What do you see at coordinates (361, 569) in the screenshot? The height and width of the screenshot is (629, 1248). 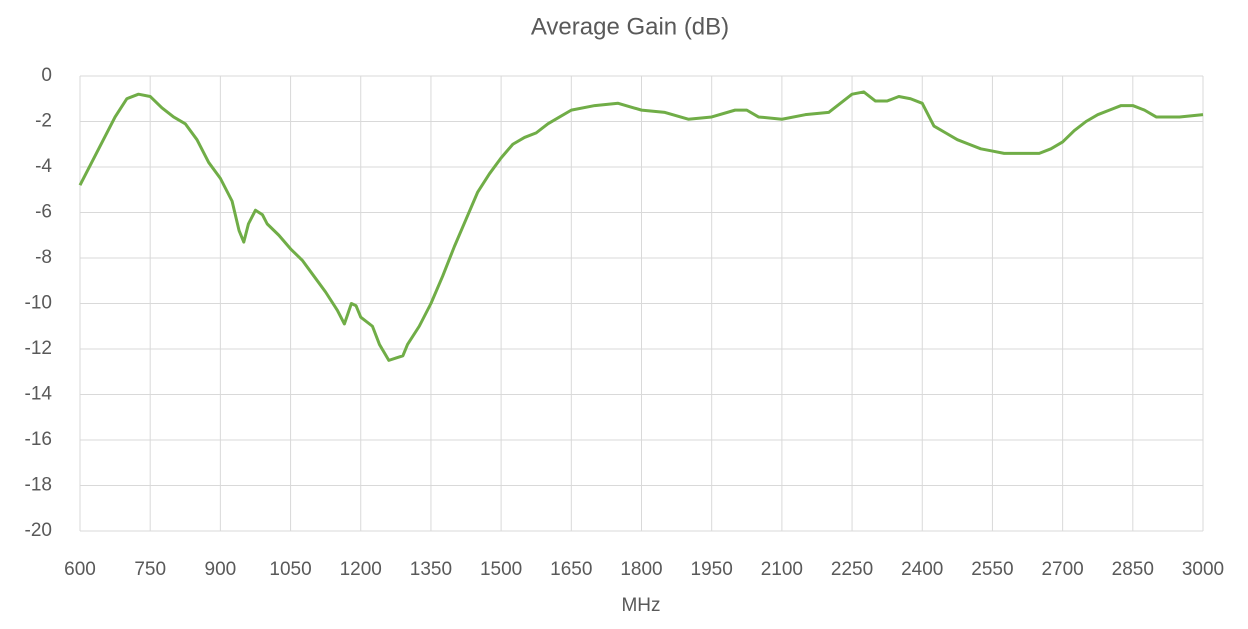 I see `x-tick-label: 1200` at bounding box center [361, 569].